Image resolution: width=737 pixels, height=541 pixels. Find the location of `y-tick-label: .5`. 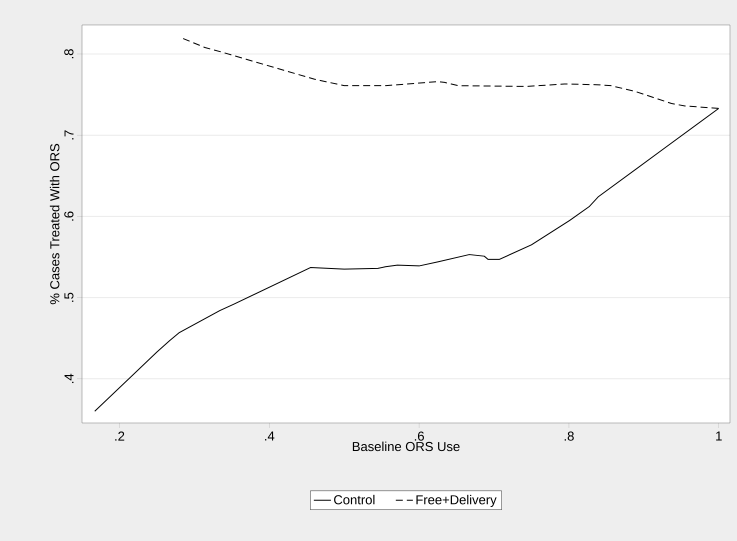

y-tick-label: .5 is located at coordinates (69, 297).